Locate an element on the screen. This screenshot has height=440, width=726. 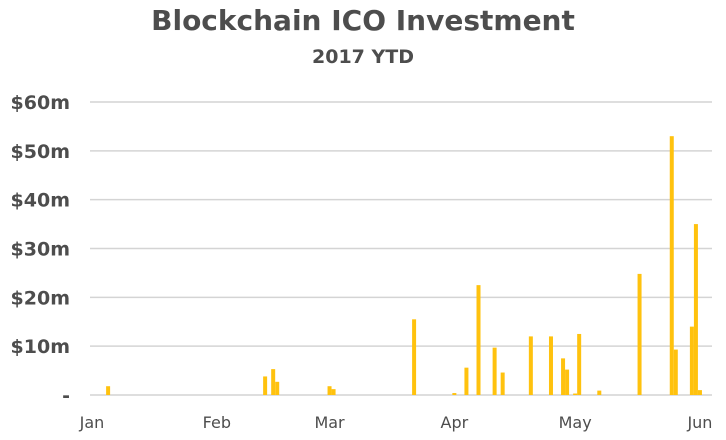
y-tick-label: $10m is located at coordinates (40, 347).